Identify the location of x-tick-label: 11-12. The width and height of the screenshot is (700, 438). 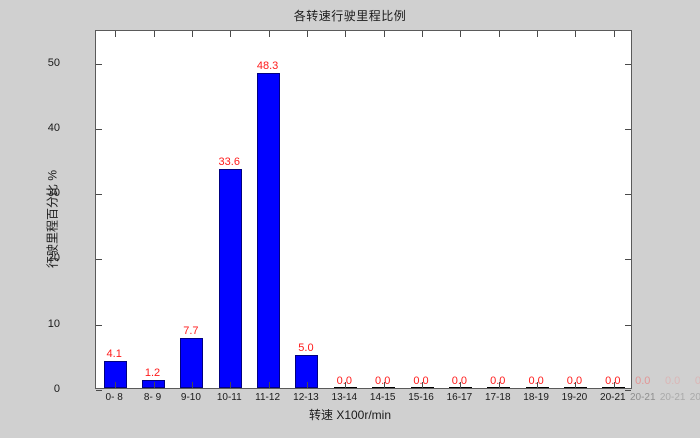
(268, 397).